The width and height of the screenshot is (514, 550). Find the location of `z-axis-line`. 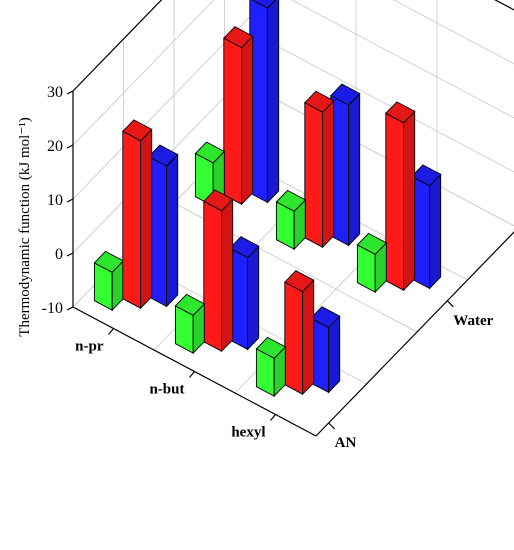

z-axis-line is located at coordinates (414, 334).